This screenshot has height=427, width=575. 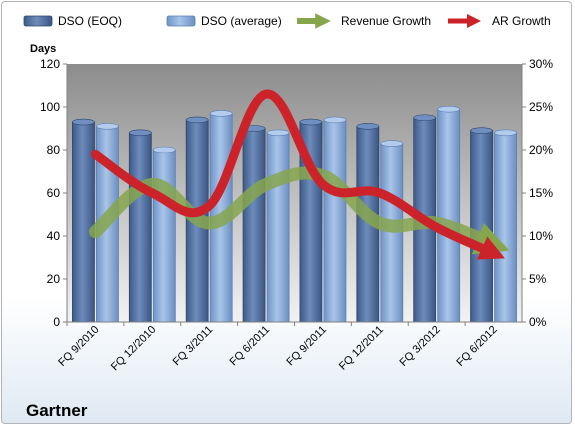 I want to click on y2-tick-label: 30%, so click(x=541, y=64).